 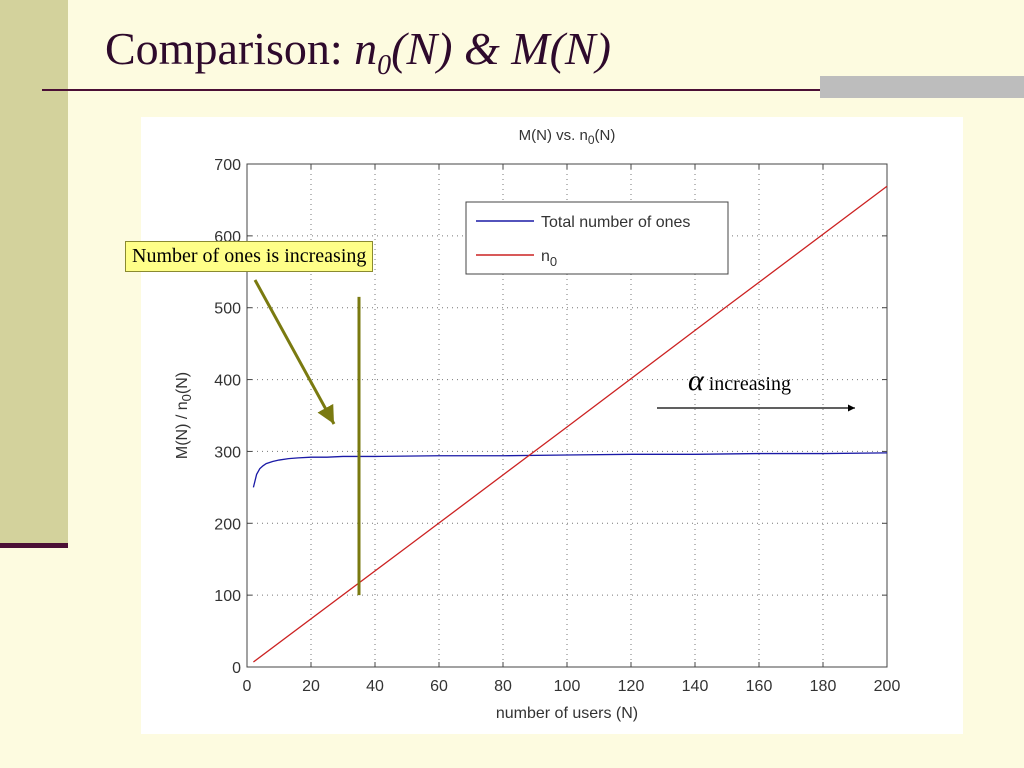 I want to click on y-tick-label: 700, so click(x=227, y=165).